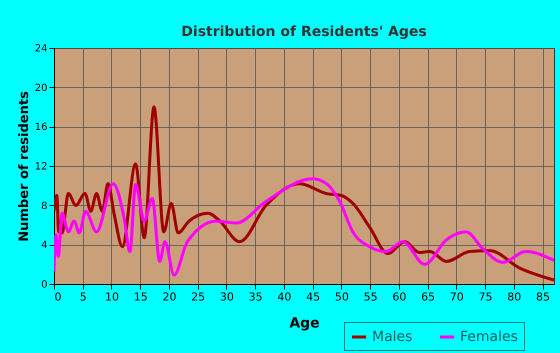  What do you see at coordinates (489, 337) in the screenshot?
I see `legend-label: Females` at bounding box center [489, 337].